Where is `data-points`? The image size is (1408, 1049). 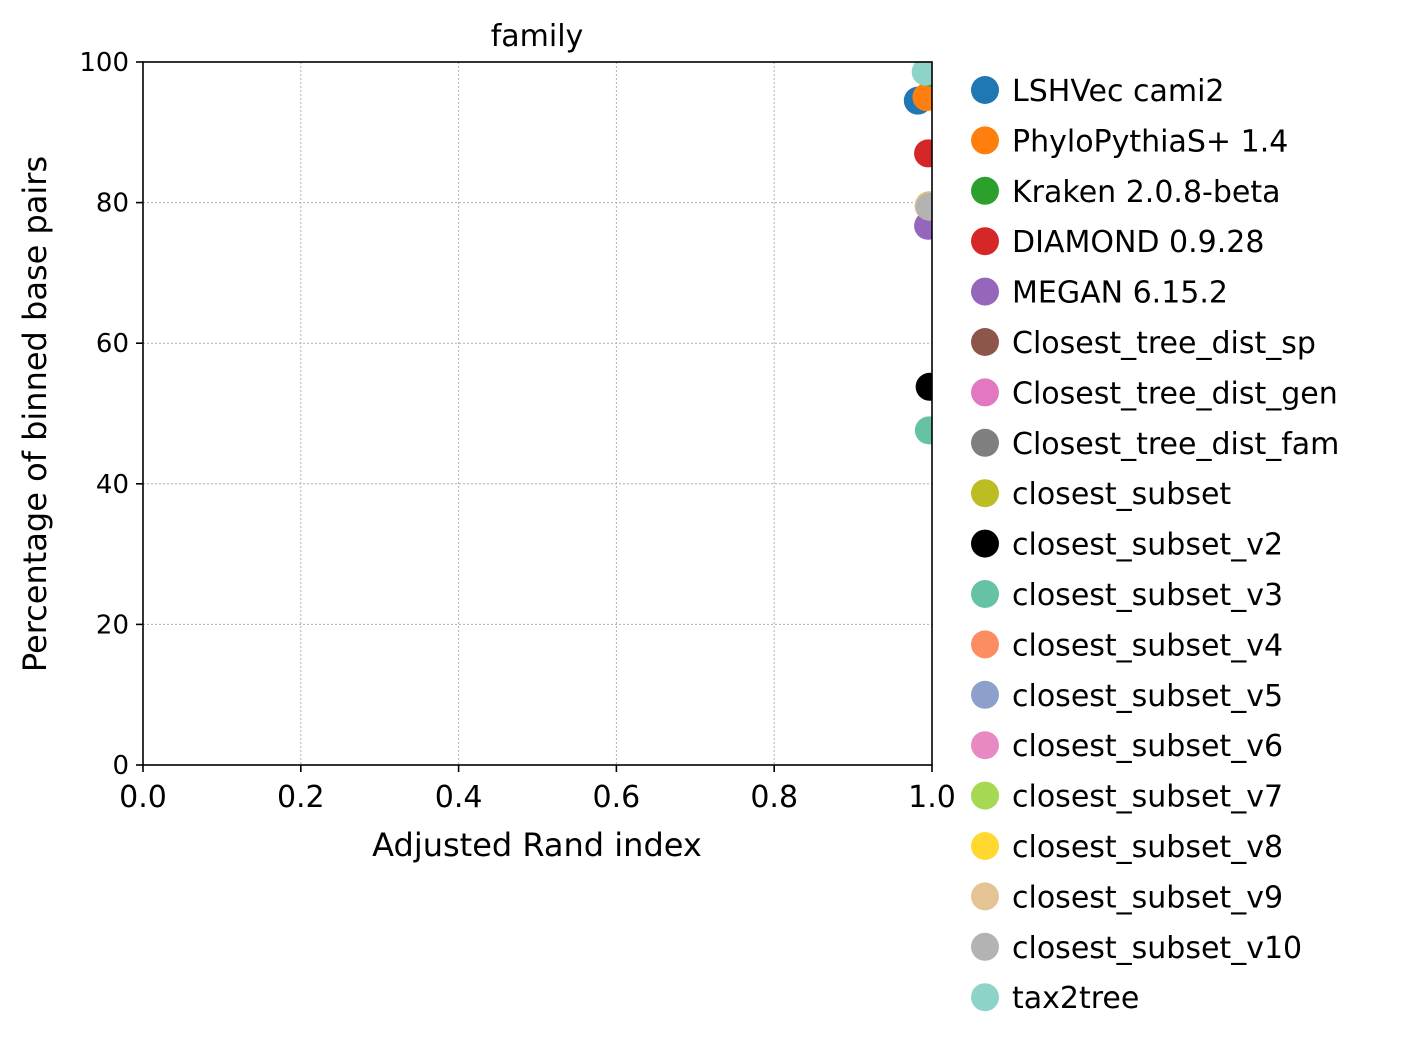 data-points is located at coordinates (917, 253).